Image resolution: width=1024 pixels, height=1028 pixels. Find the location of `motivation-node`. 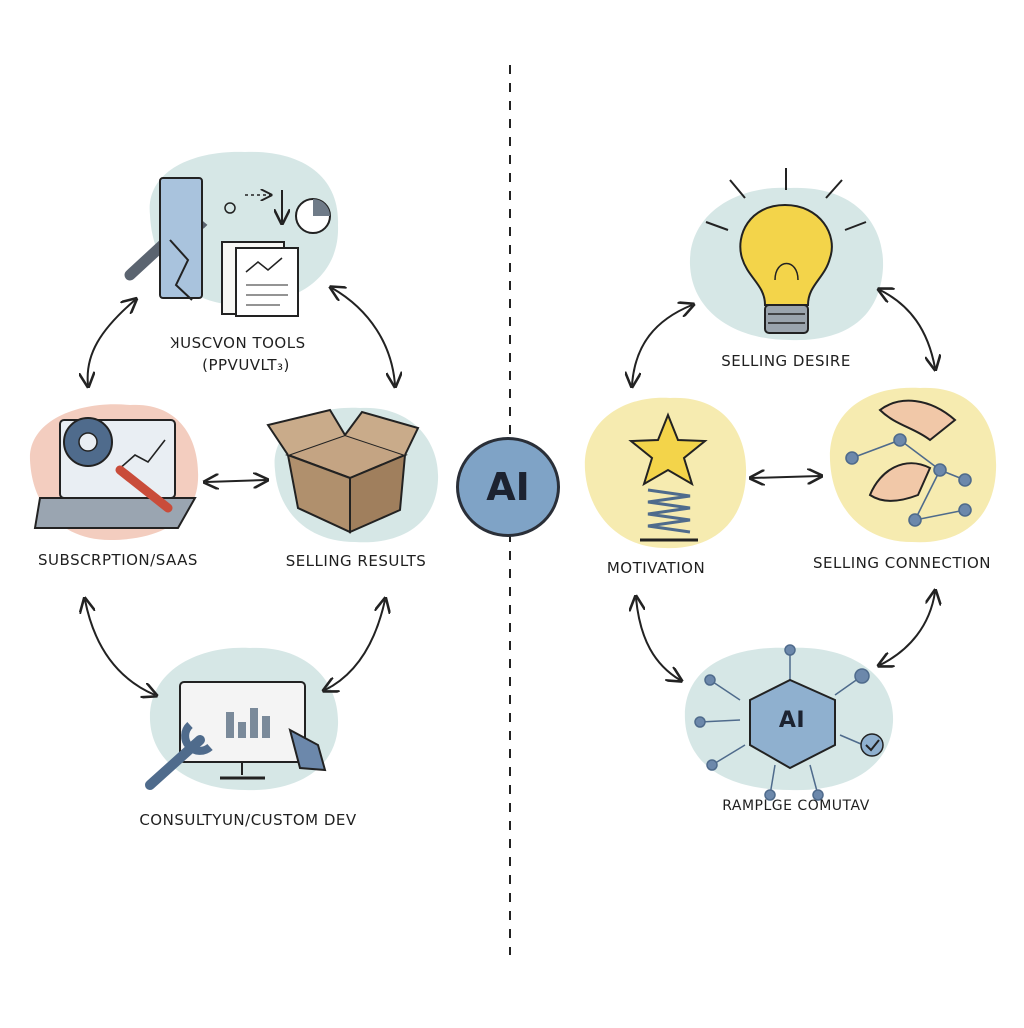

motivation-node is located at coordinates (665, 473).